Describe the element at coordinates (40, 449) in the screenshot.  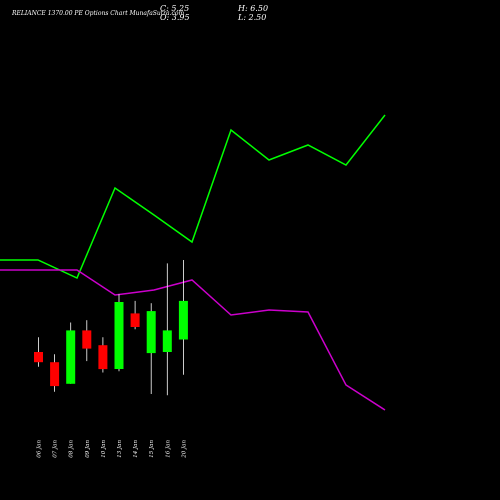
I see `x-tick-label: 06 Jan` at that location.